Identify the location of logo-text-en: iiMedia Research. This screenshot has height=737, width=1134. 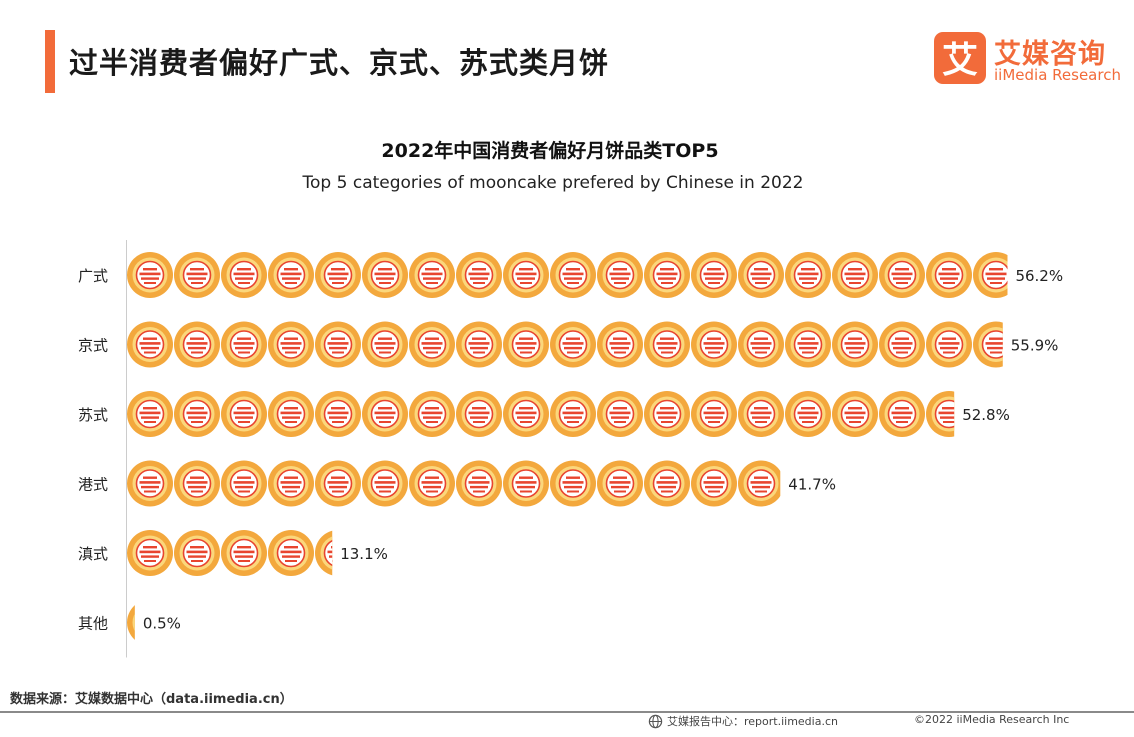
(1057, 75).